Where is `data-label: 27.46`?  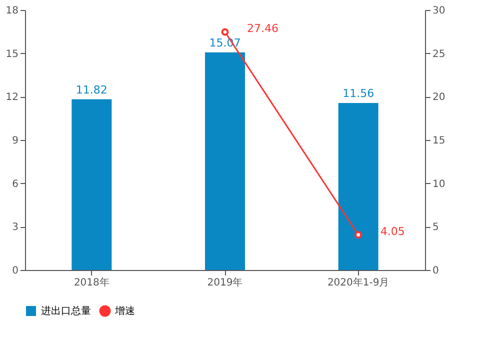
data-label: 27.46 is located at coordinates (262, 29).